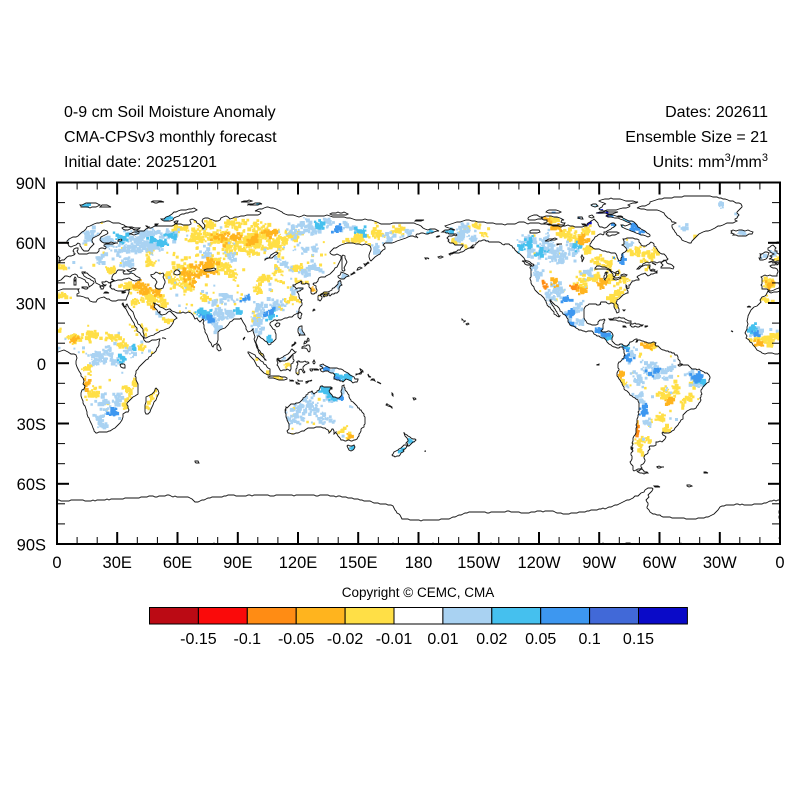  Describe the element at coordinates (479, 563) in the screenshot. I see `svg-text: 150W` at that location.